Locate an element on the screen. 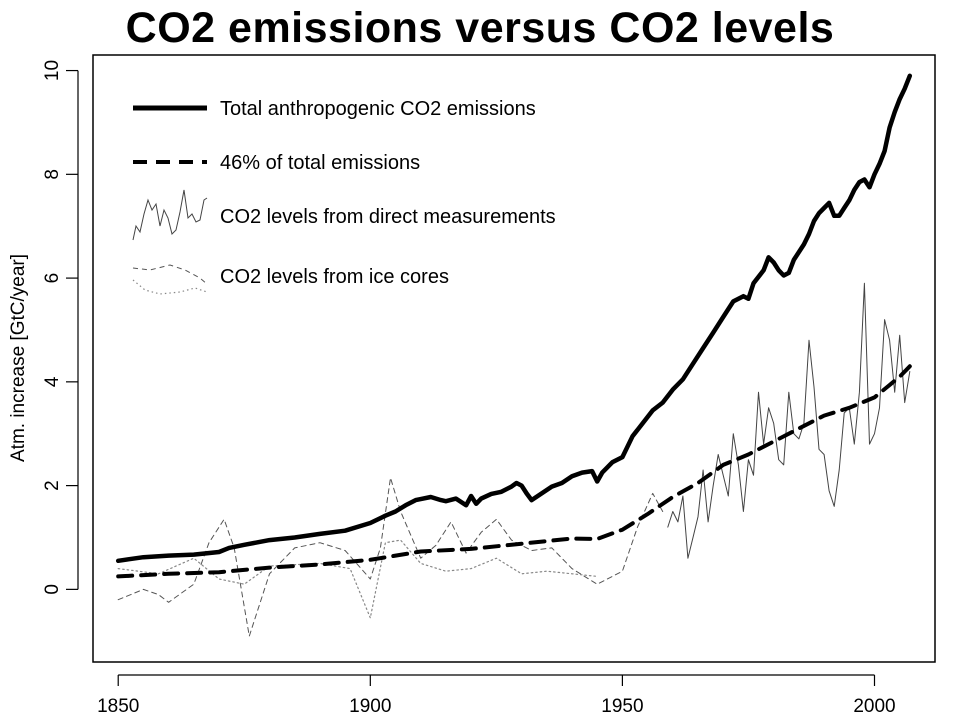  legend-item-46-percent: 46% of total emissions is located at coordinates (276, 163).